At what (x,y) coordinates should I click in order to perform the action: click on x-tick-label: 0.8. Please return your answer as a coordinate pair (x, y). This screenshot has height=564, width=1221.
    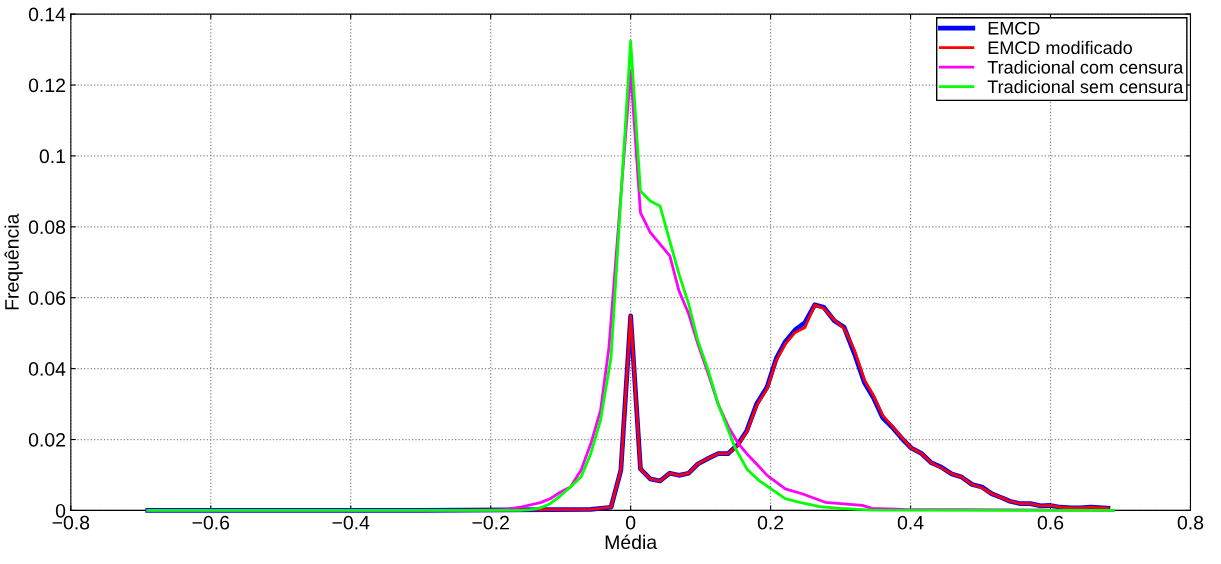
    Looking at the image, I should click on (1190, 522).